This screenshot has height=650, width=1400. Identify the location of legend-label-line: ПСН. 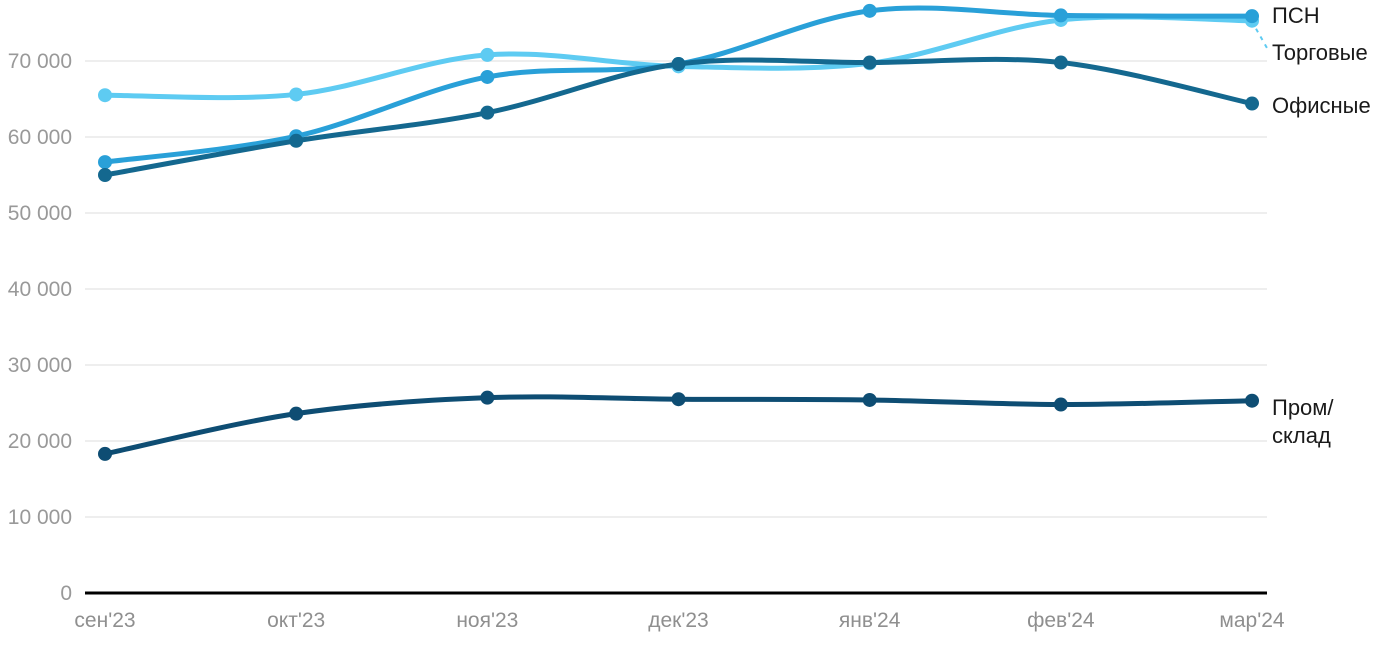
(1296, 15).